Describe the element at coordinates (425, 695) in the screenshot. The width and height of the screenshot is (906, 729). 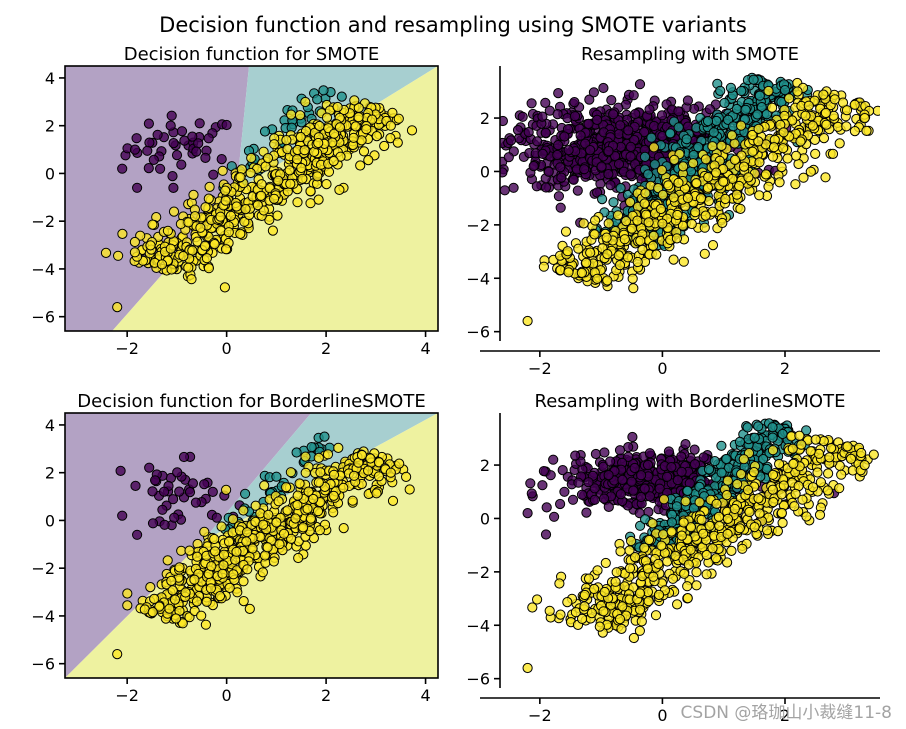
I see `x-tick-label: 4` at that location.